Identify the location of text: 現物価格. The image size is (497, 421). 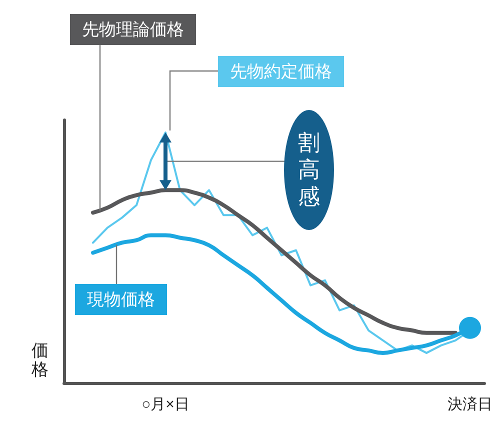
(121, 299).